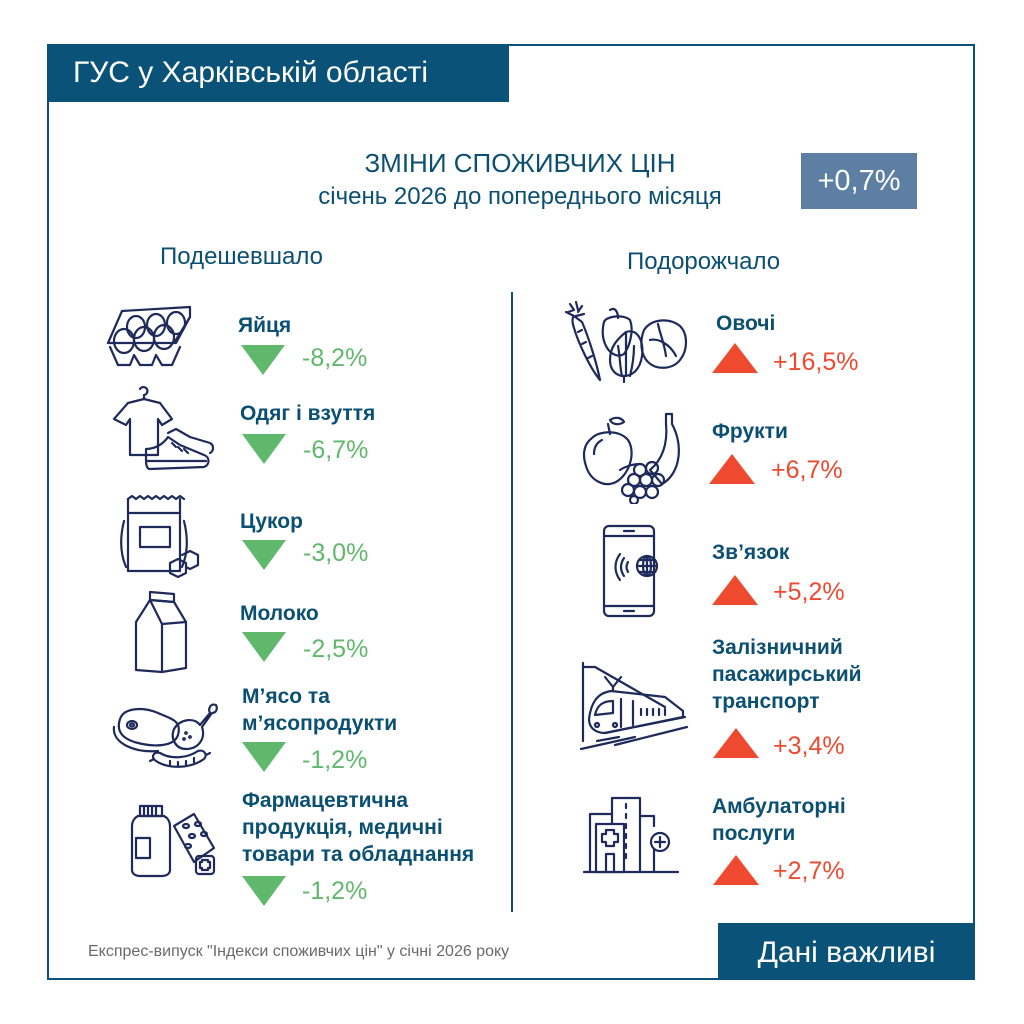 The height and width of the screenshot is (1024, 1024). Describe the element at coordinates (635, 459) in the screenshot. I see `fruits-icon` at that location.